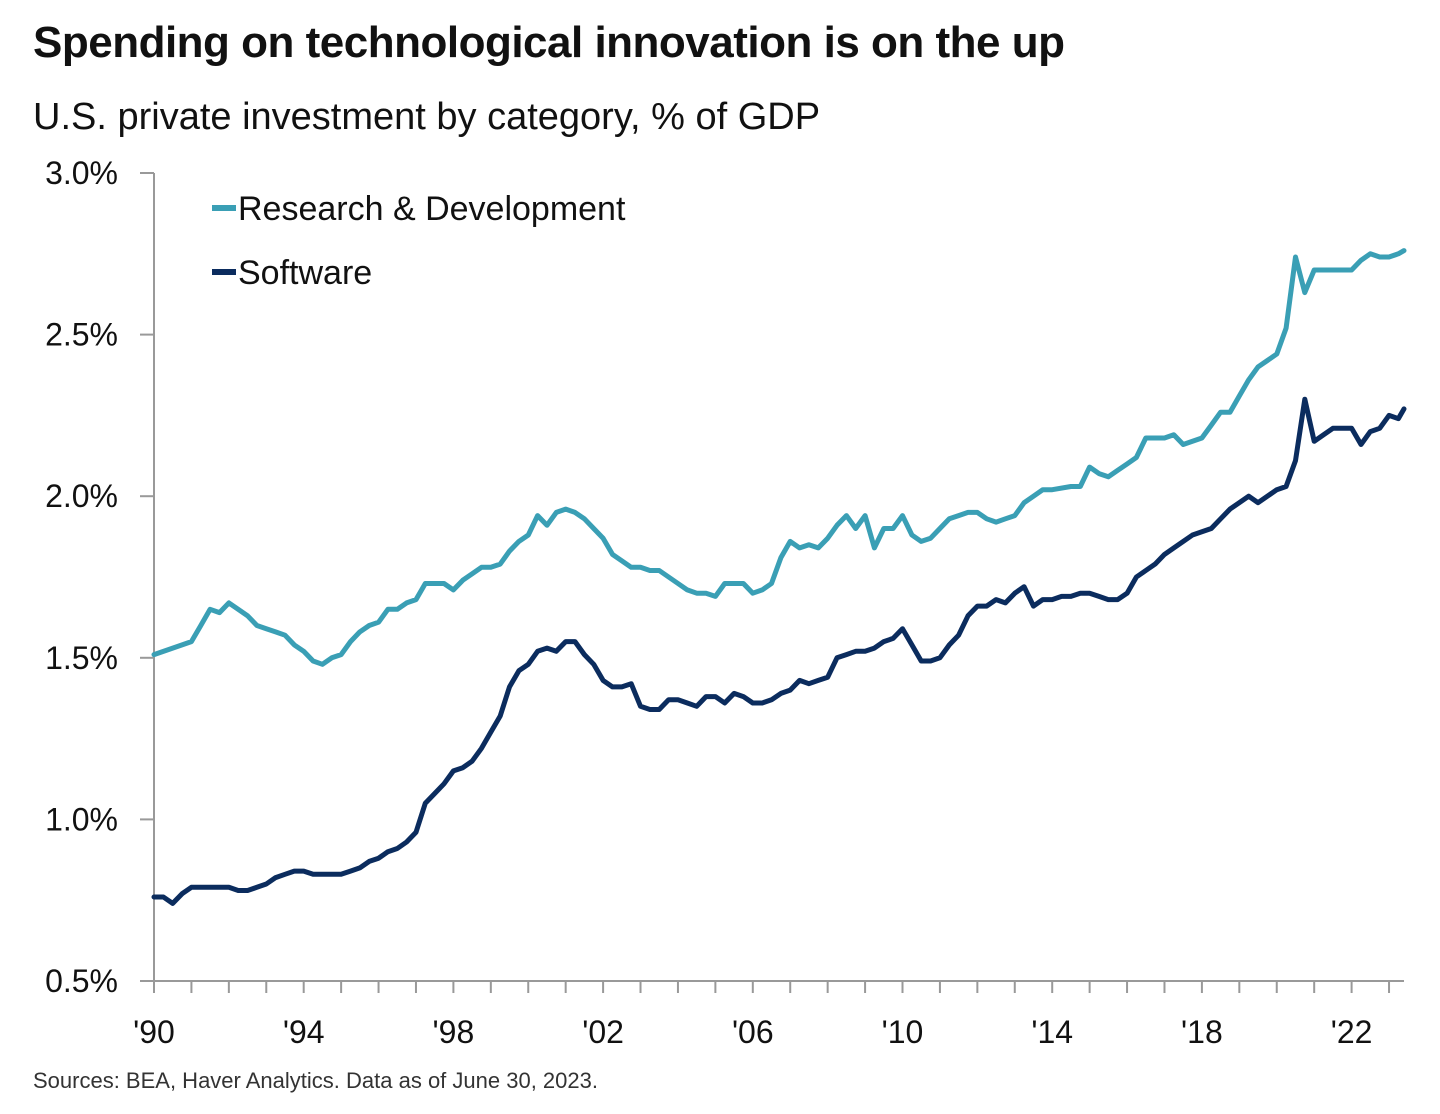 The width and height of the screenshot is (1440, 1114). Describe the element at coordinates (603, 1032) in the screenshot. I see `x-tick-label: '02` at that location.